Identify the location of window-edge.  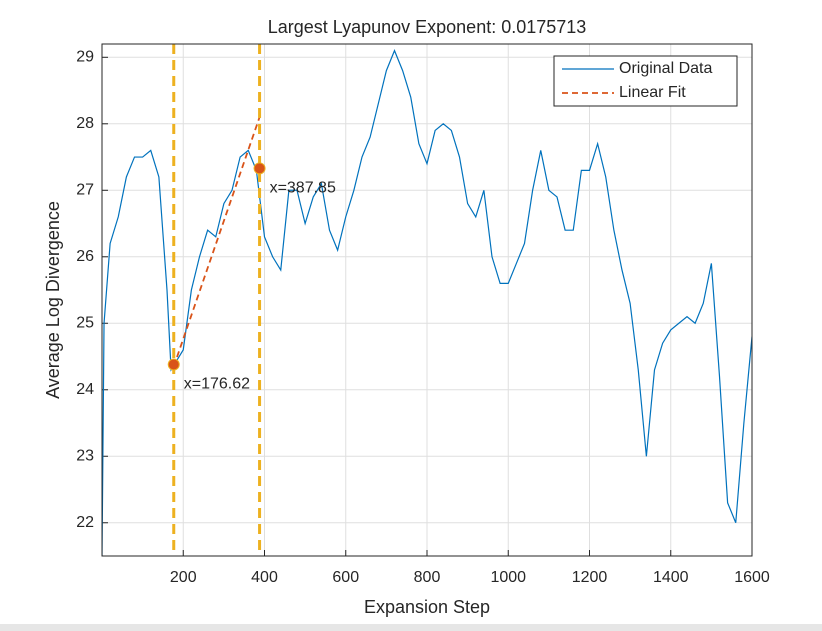
(411, 627).